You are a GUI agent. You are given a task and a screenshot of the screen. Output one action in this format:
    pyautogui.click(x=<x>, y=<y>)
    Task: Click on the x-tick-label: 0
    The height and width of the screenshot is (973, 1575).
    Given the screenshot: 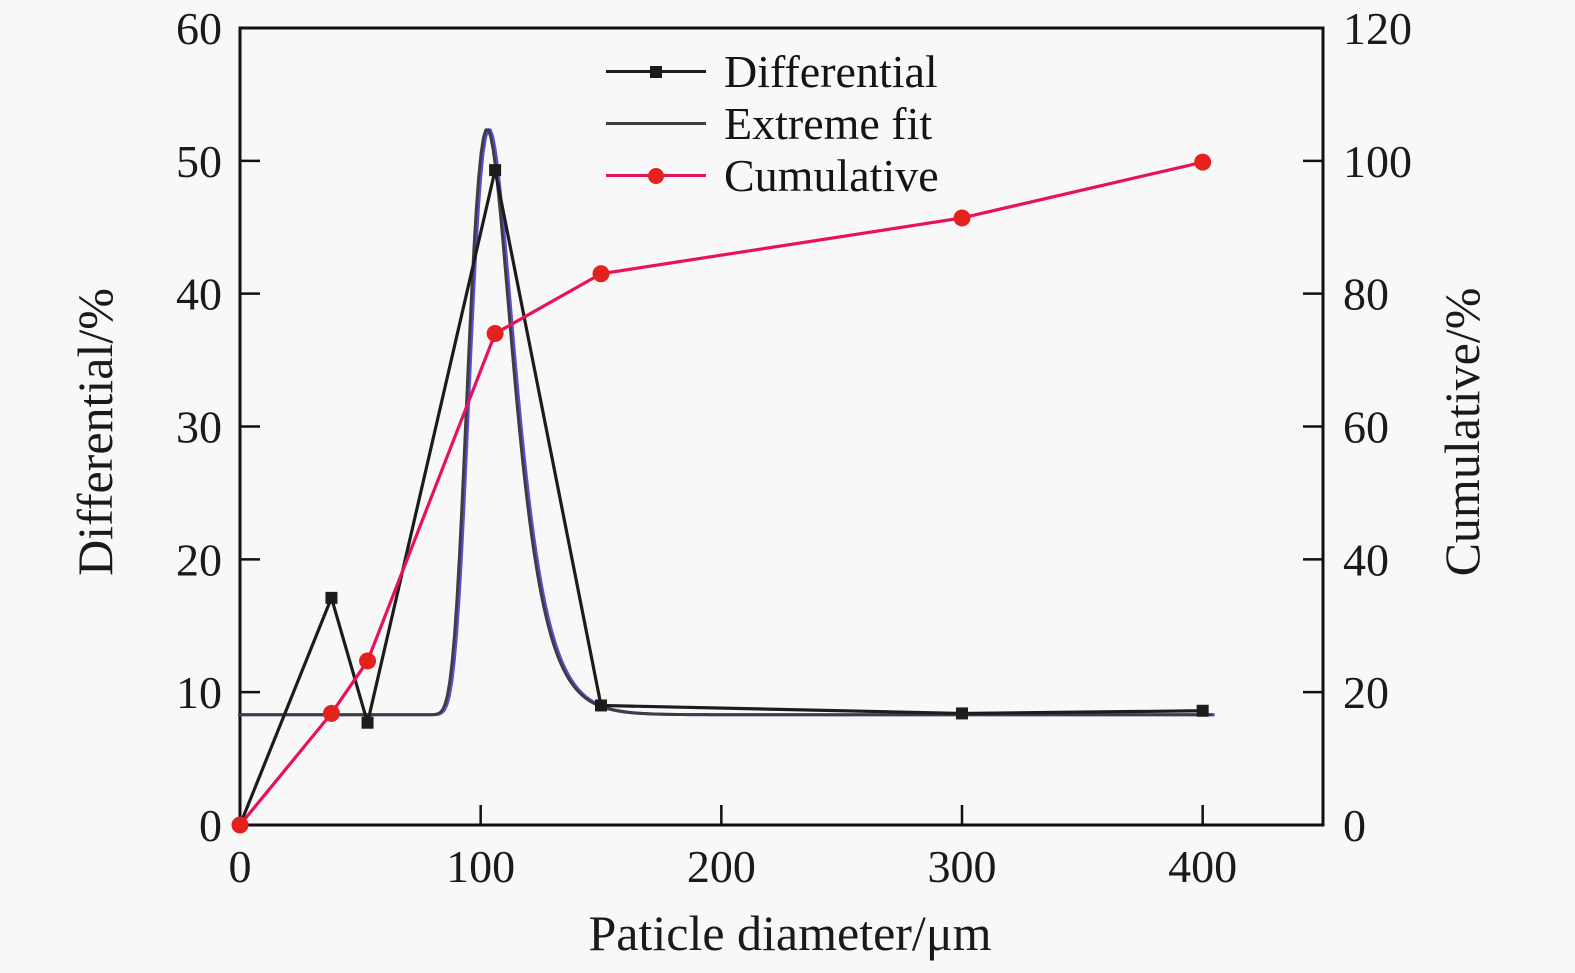 What is the action you would take?
    pyautogui.click(x=240, y=866)
    